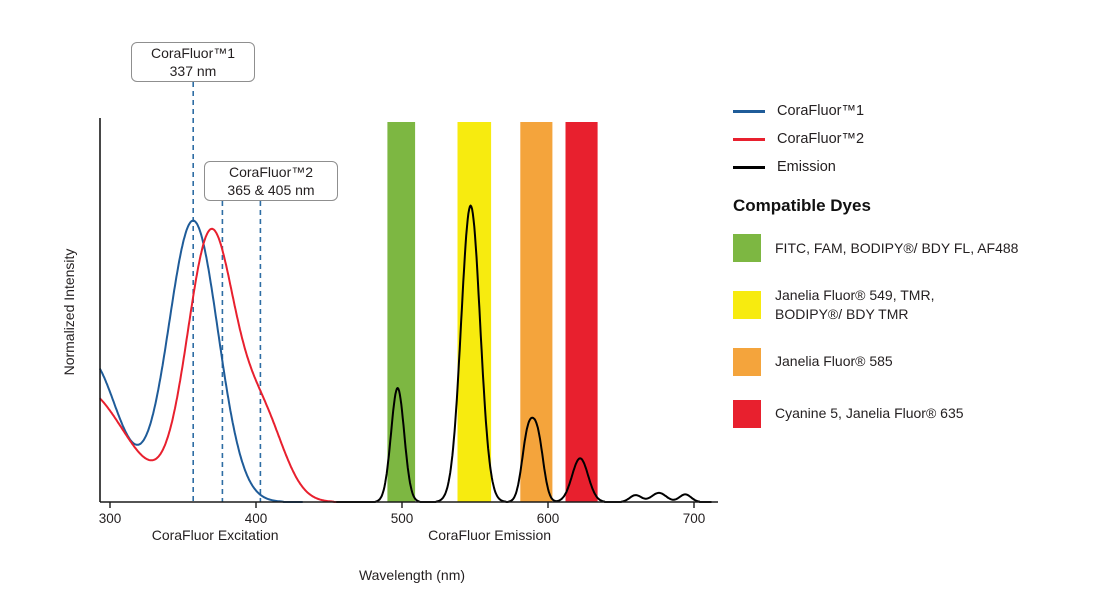  Describe the element at coordinates (215, 535) in the screenshot. I see `axis-section-label: CoraFluor Excitation` at that location.